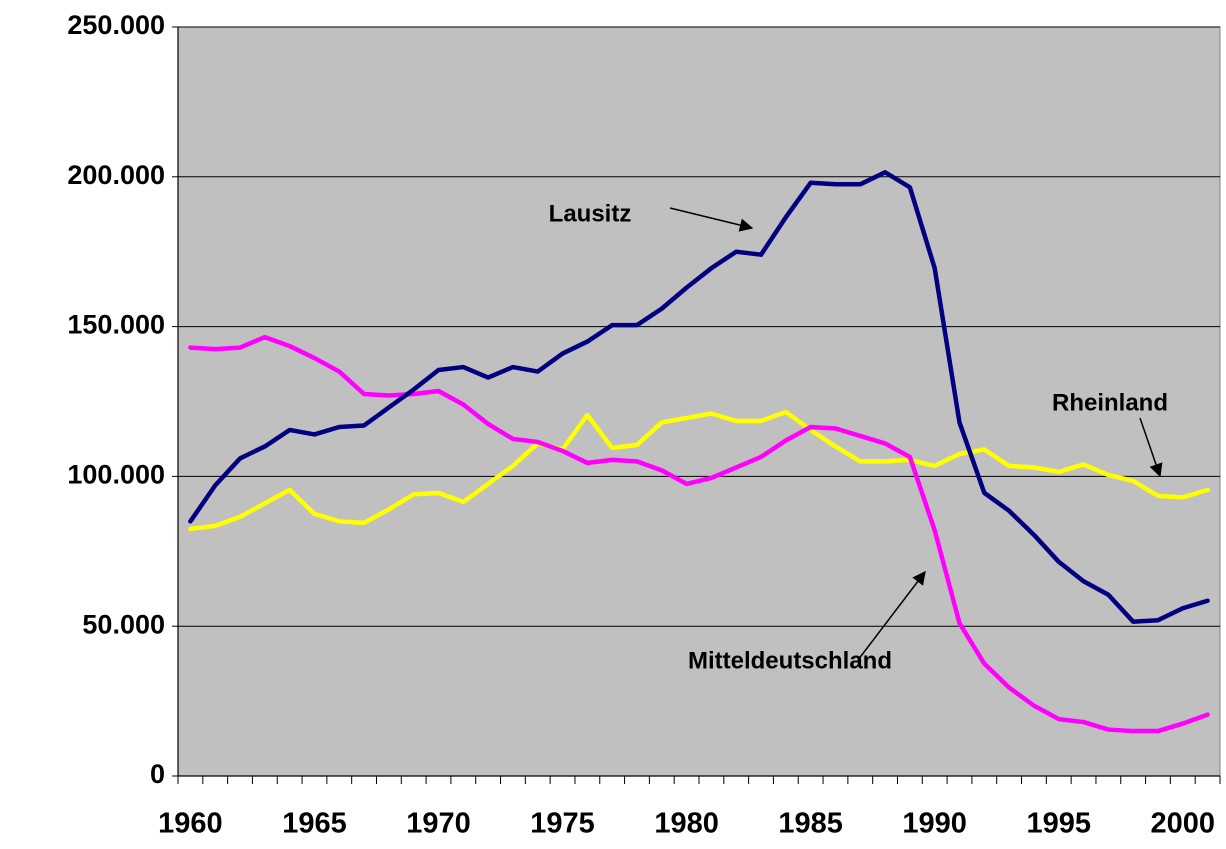 This screenshot has height=849, width=1226. Describe the element at coordinates (116, 475) in the screenshot. I see `y-tick-label: 100.000` at that location.